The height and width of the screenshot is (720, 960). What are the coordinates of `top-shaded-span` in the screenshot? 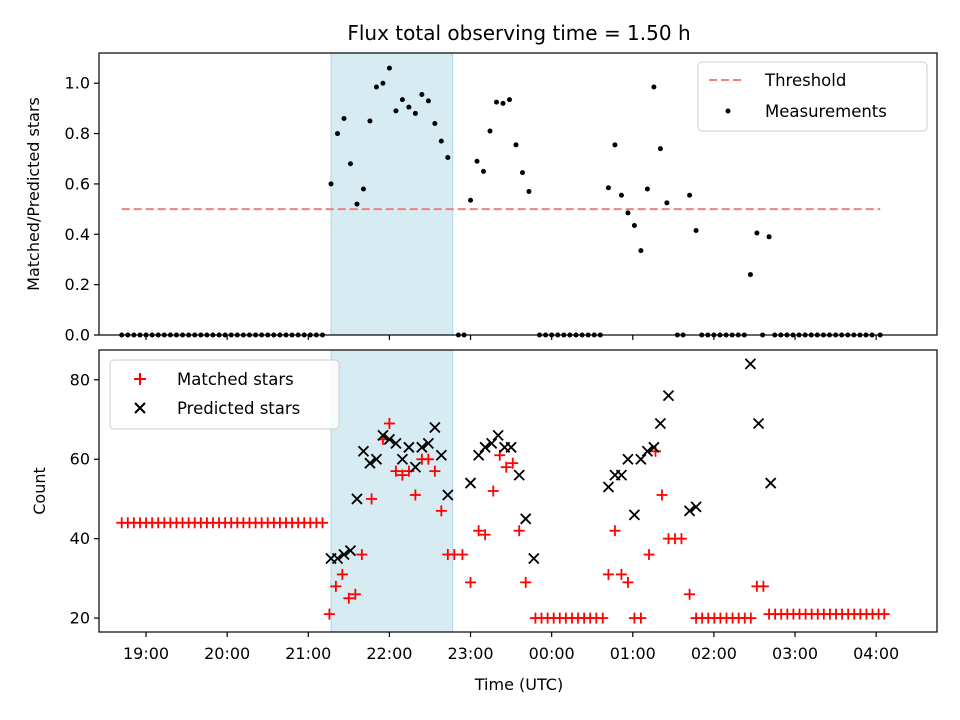 It's located at (392, 194).